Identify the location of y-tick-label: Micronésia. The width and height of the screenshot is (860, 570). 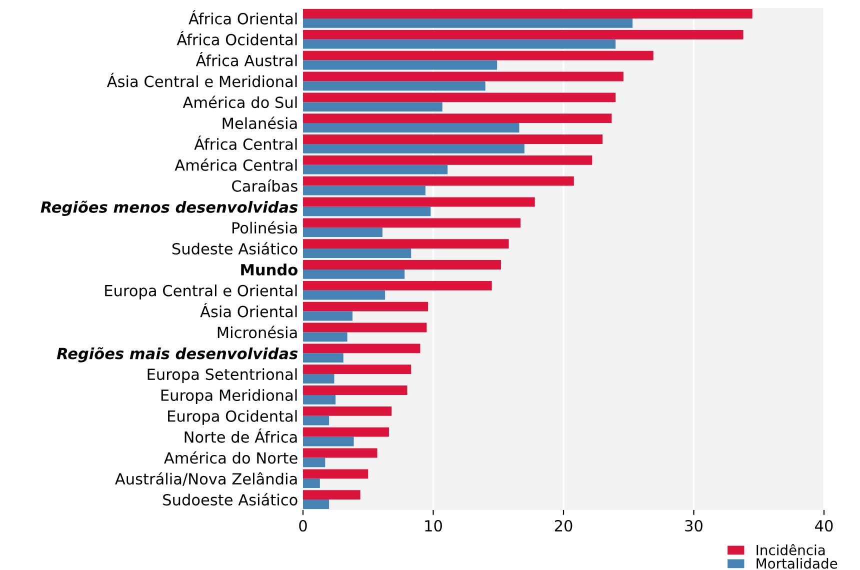
(257, 332).